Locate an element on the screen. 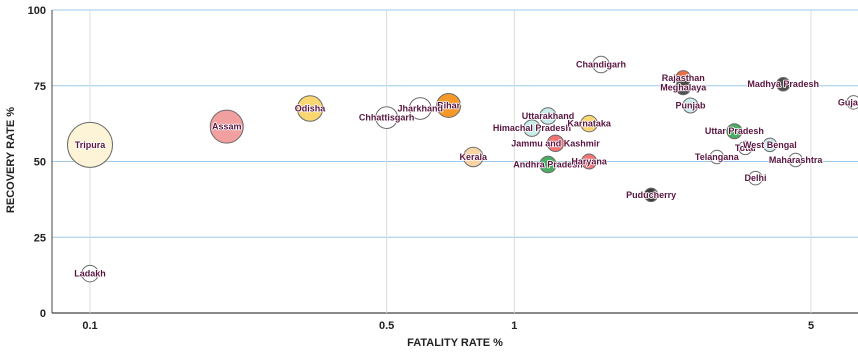 This screenshot has width=858, height=354. y-tick-label: 100 is located at coordinates (37, 11).